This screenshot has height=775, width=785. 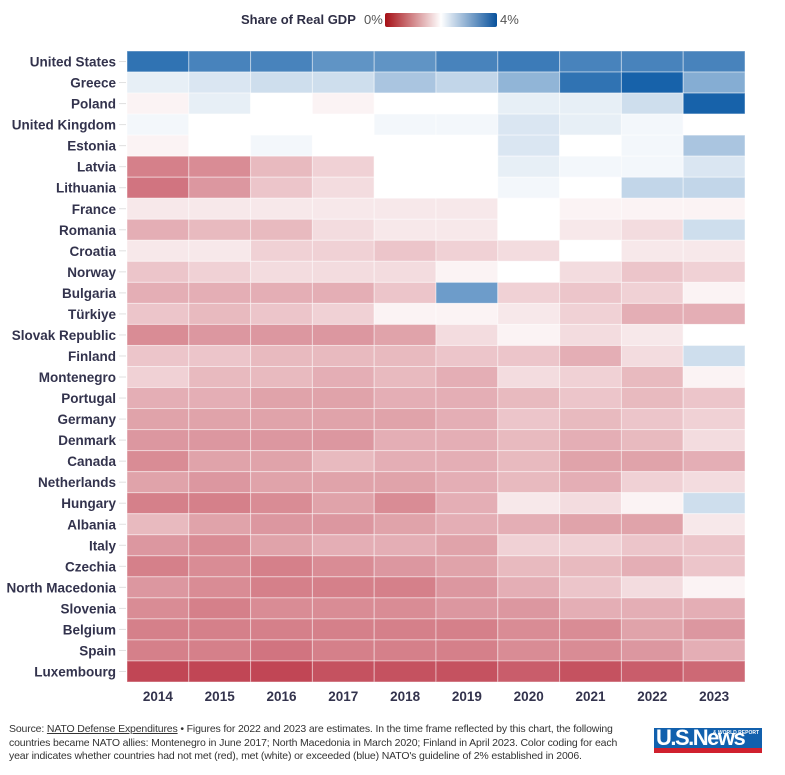 I want to click on country-label: Greece, so click(x=93, y=83).